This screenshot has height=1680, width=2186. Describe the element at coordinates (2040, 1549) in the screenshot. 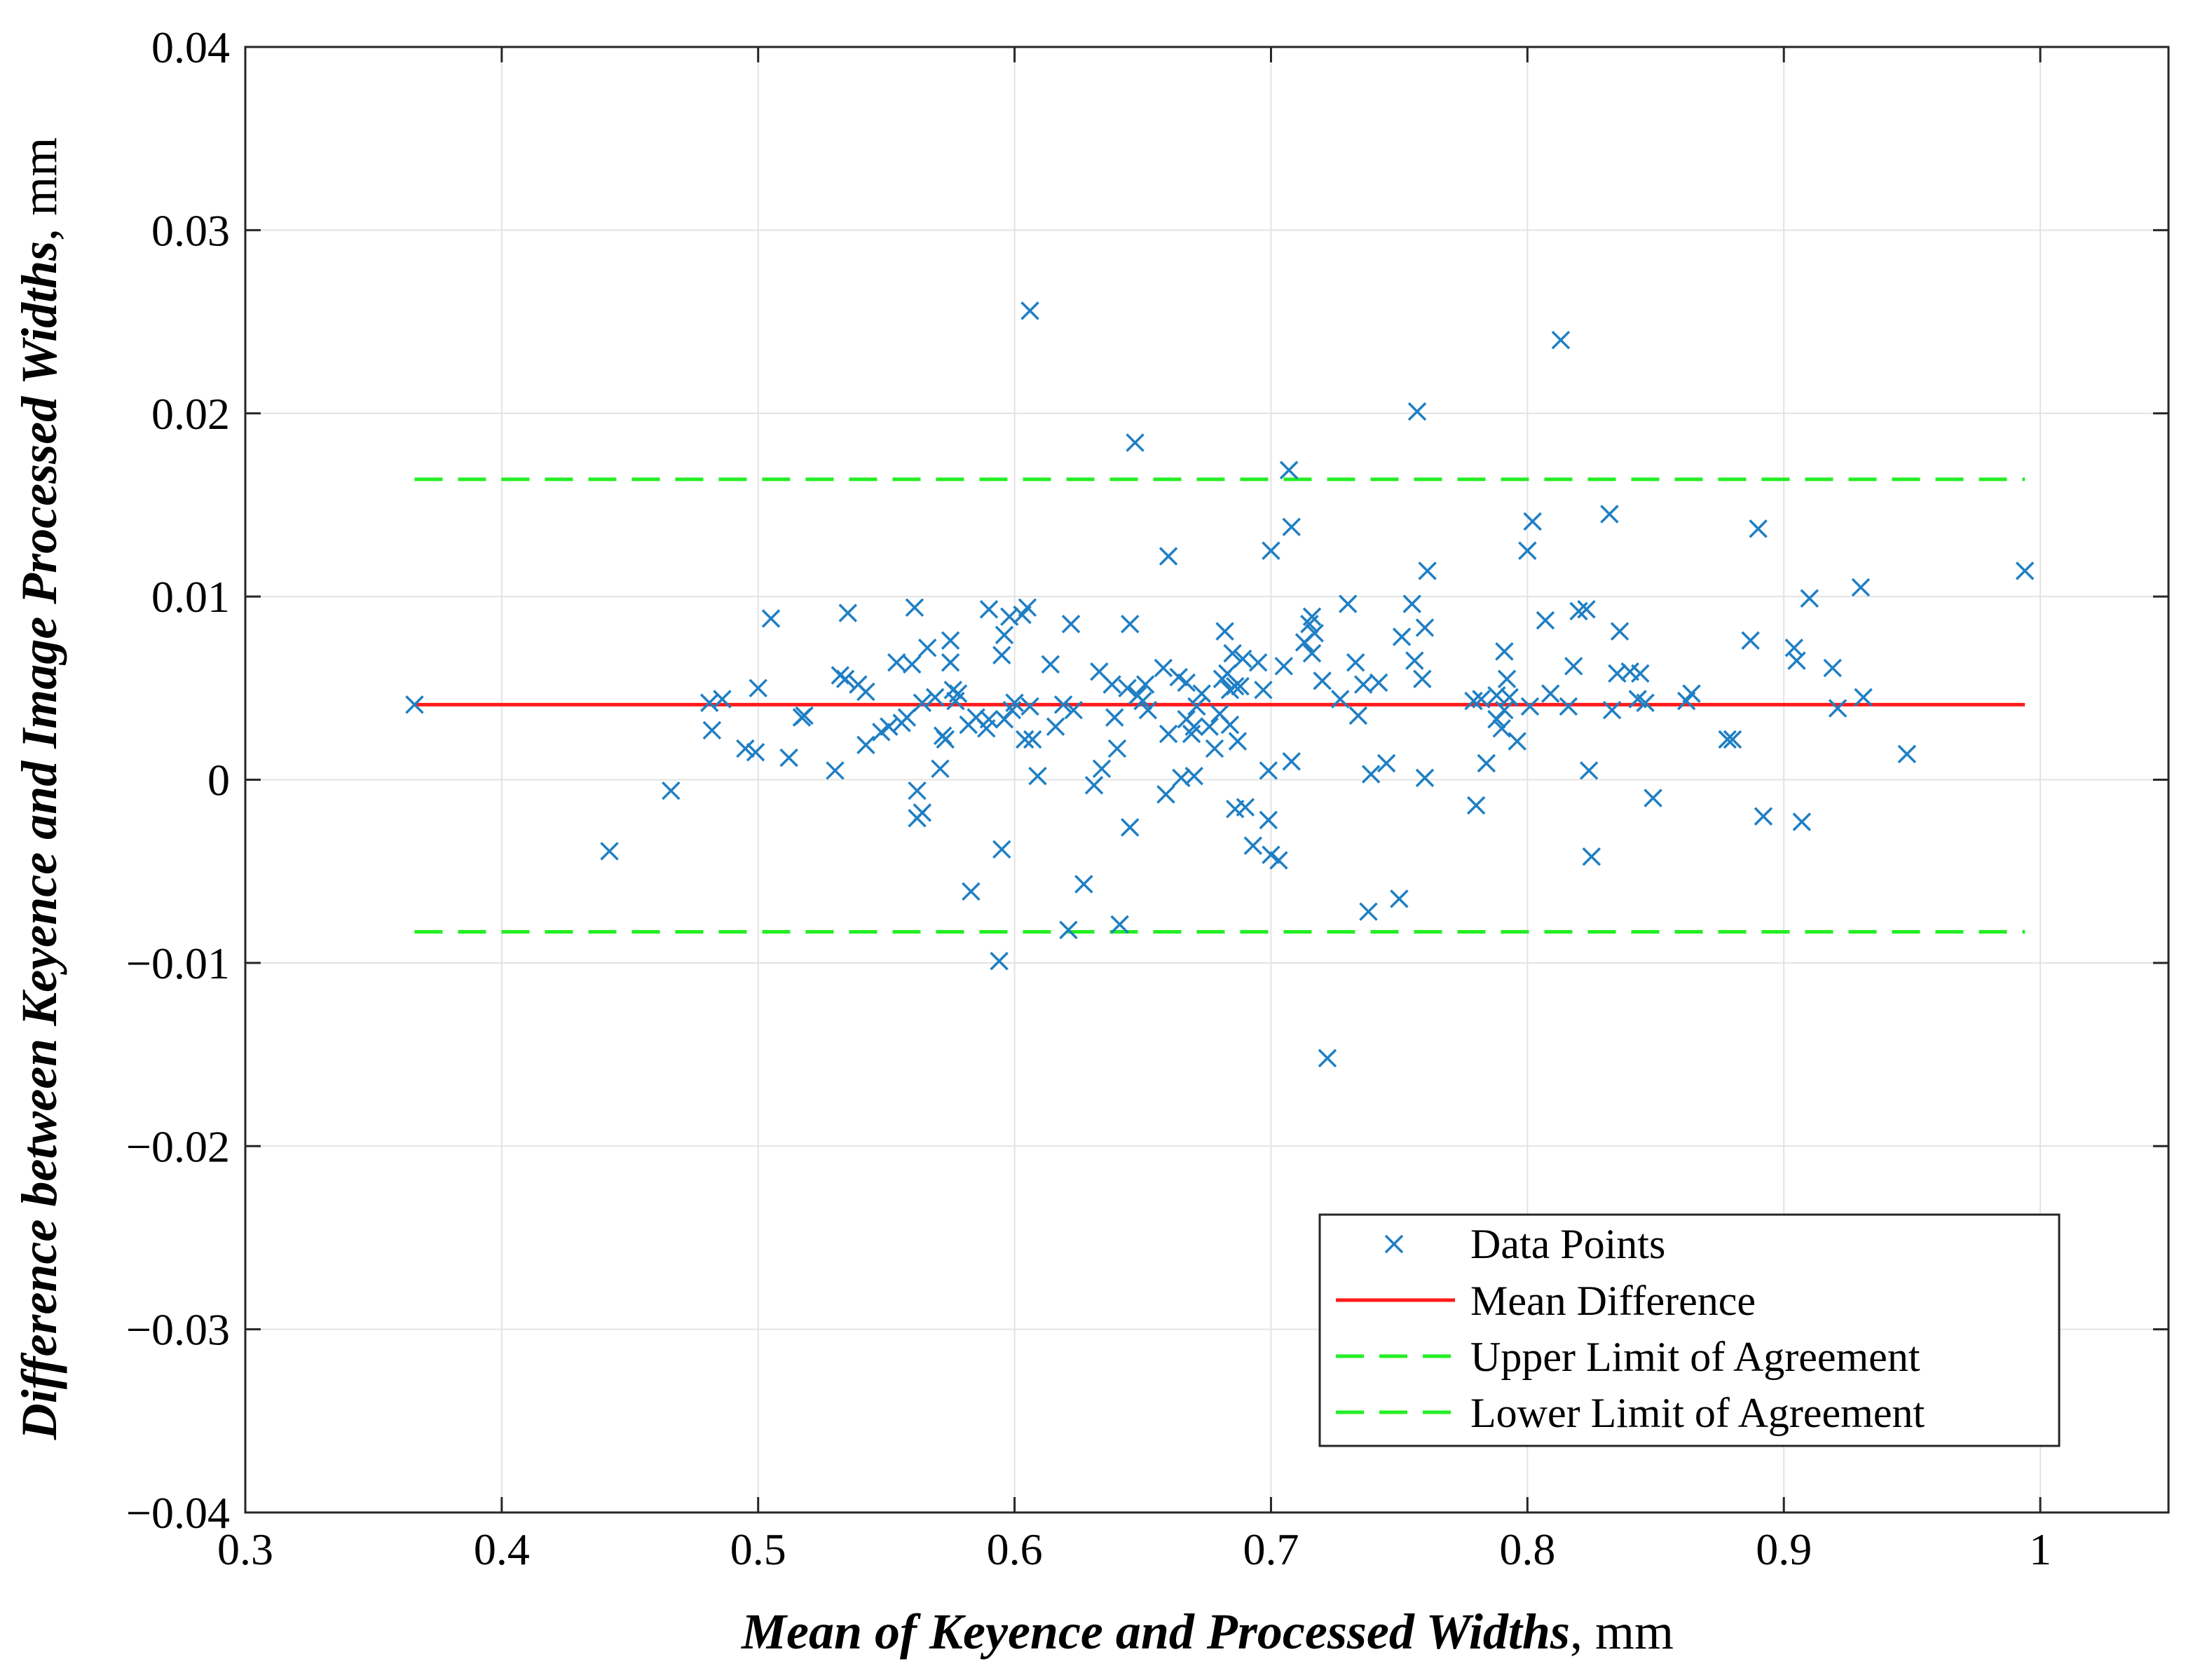

I see `x-tick-label: 1` at that location.